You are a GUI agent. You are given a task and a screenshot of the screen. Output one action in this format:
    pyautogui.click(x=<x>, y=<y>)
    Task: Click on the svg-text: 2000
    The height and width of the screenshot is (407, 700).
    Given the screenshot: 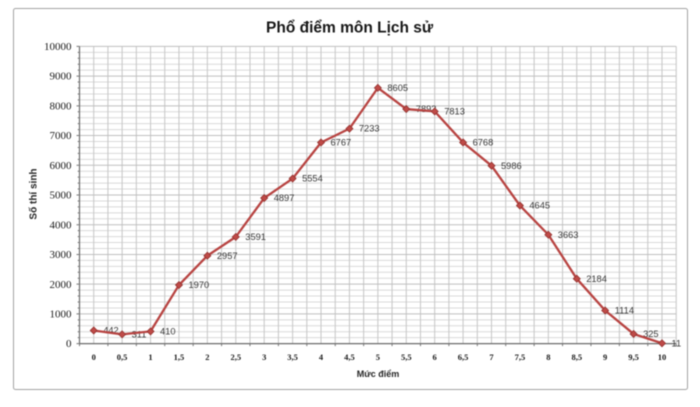 What is the action you would take?
    pyautogui.click(x=61, y=285)
    